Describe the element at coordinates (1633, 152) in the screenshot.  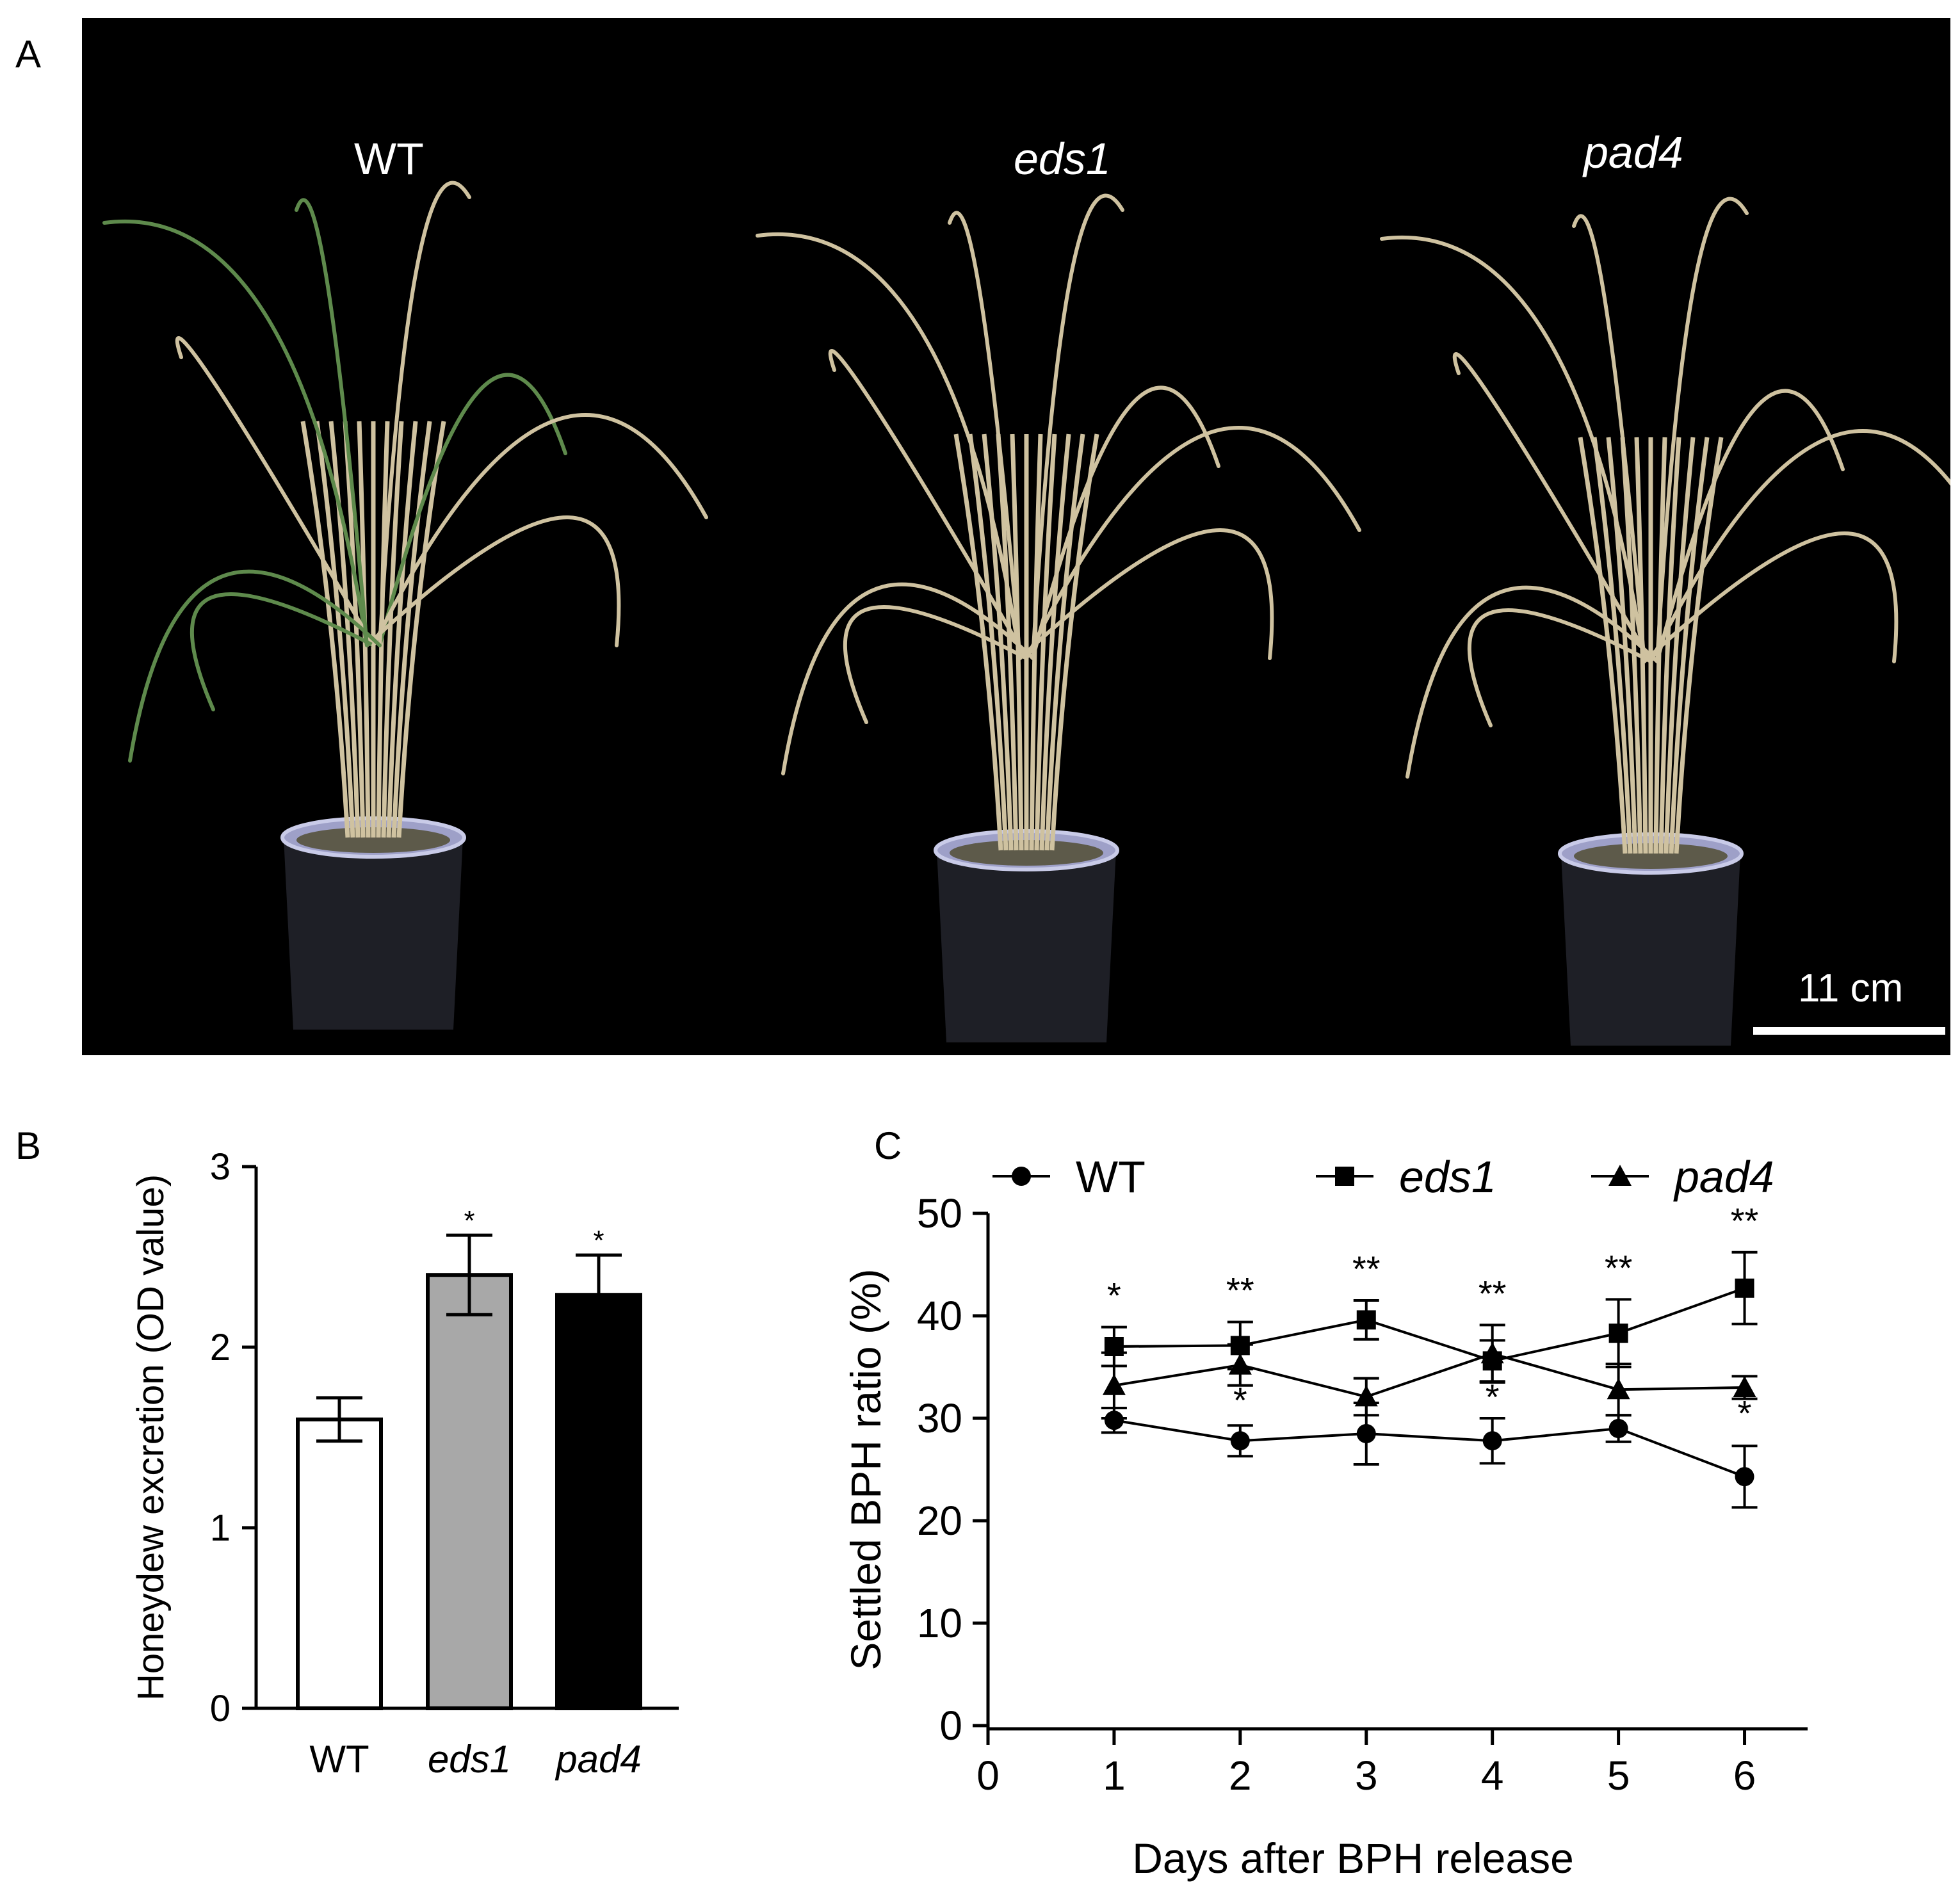
I see `photo-label-pad4: pad4` at that location.